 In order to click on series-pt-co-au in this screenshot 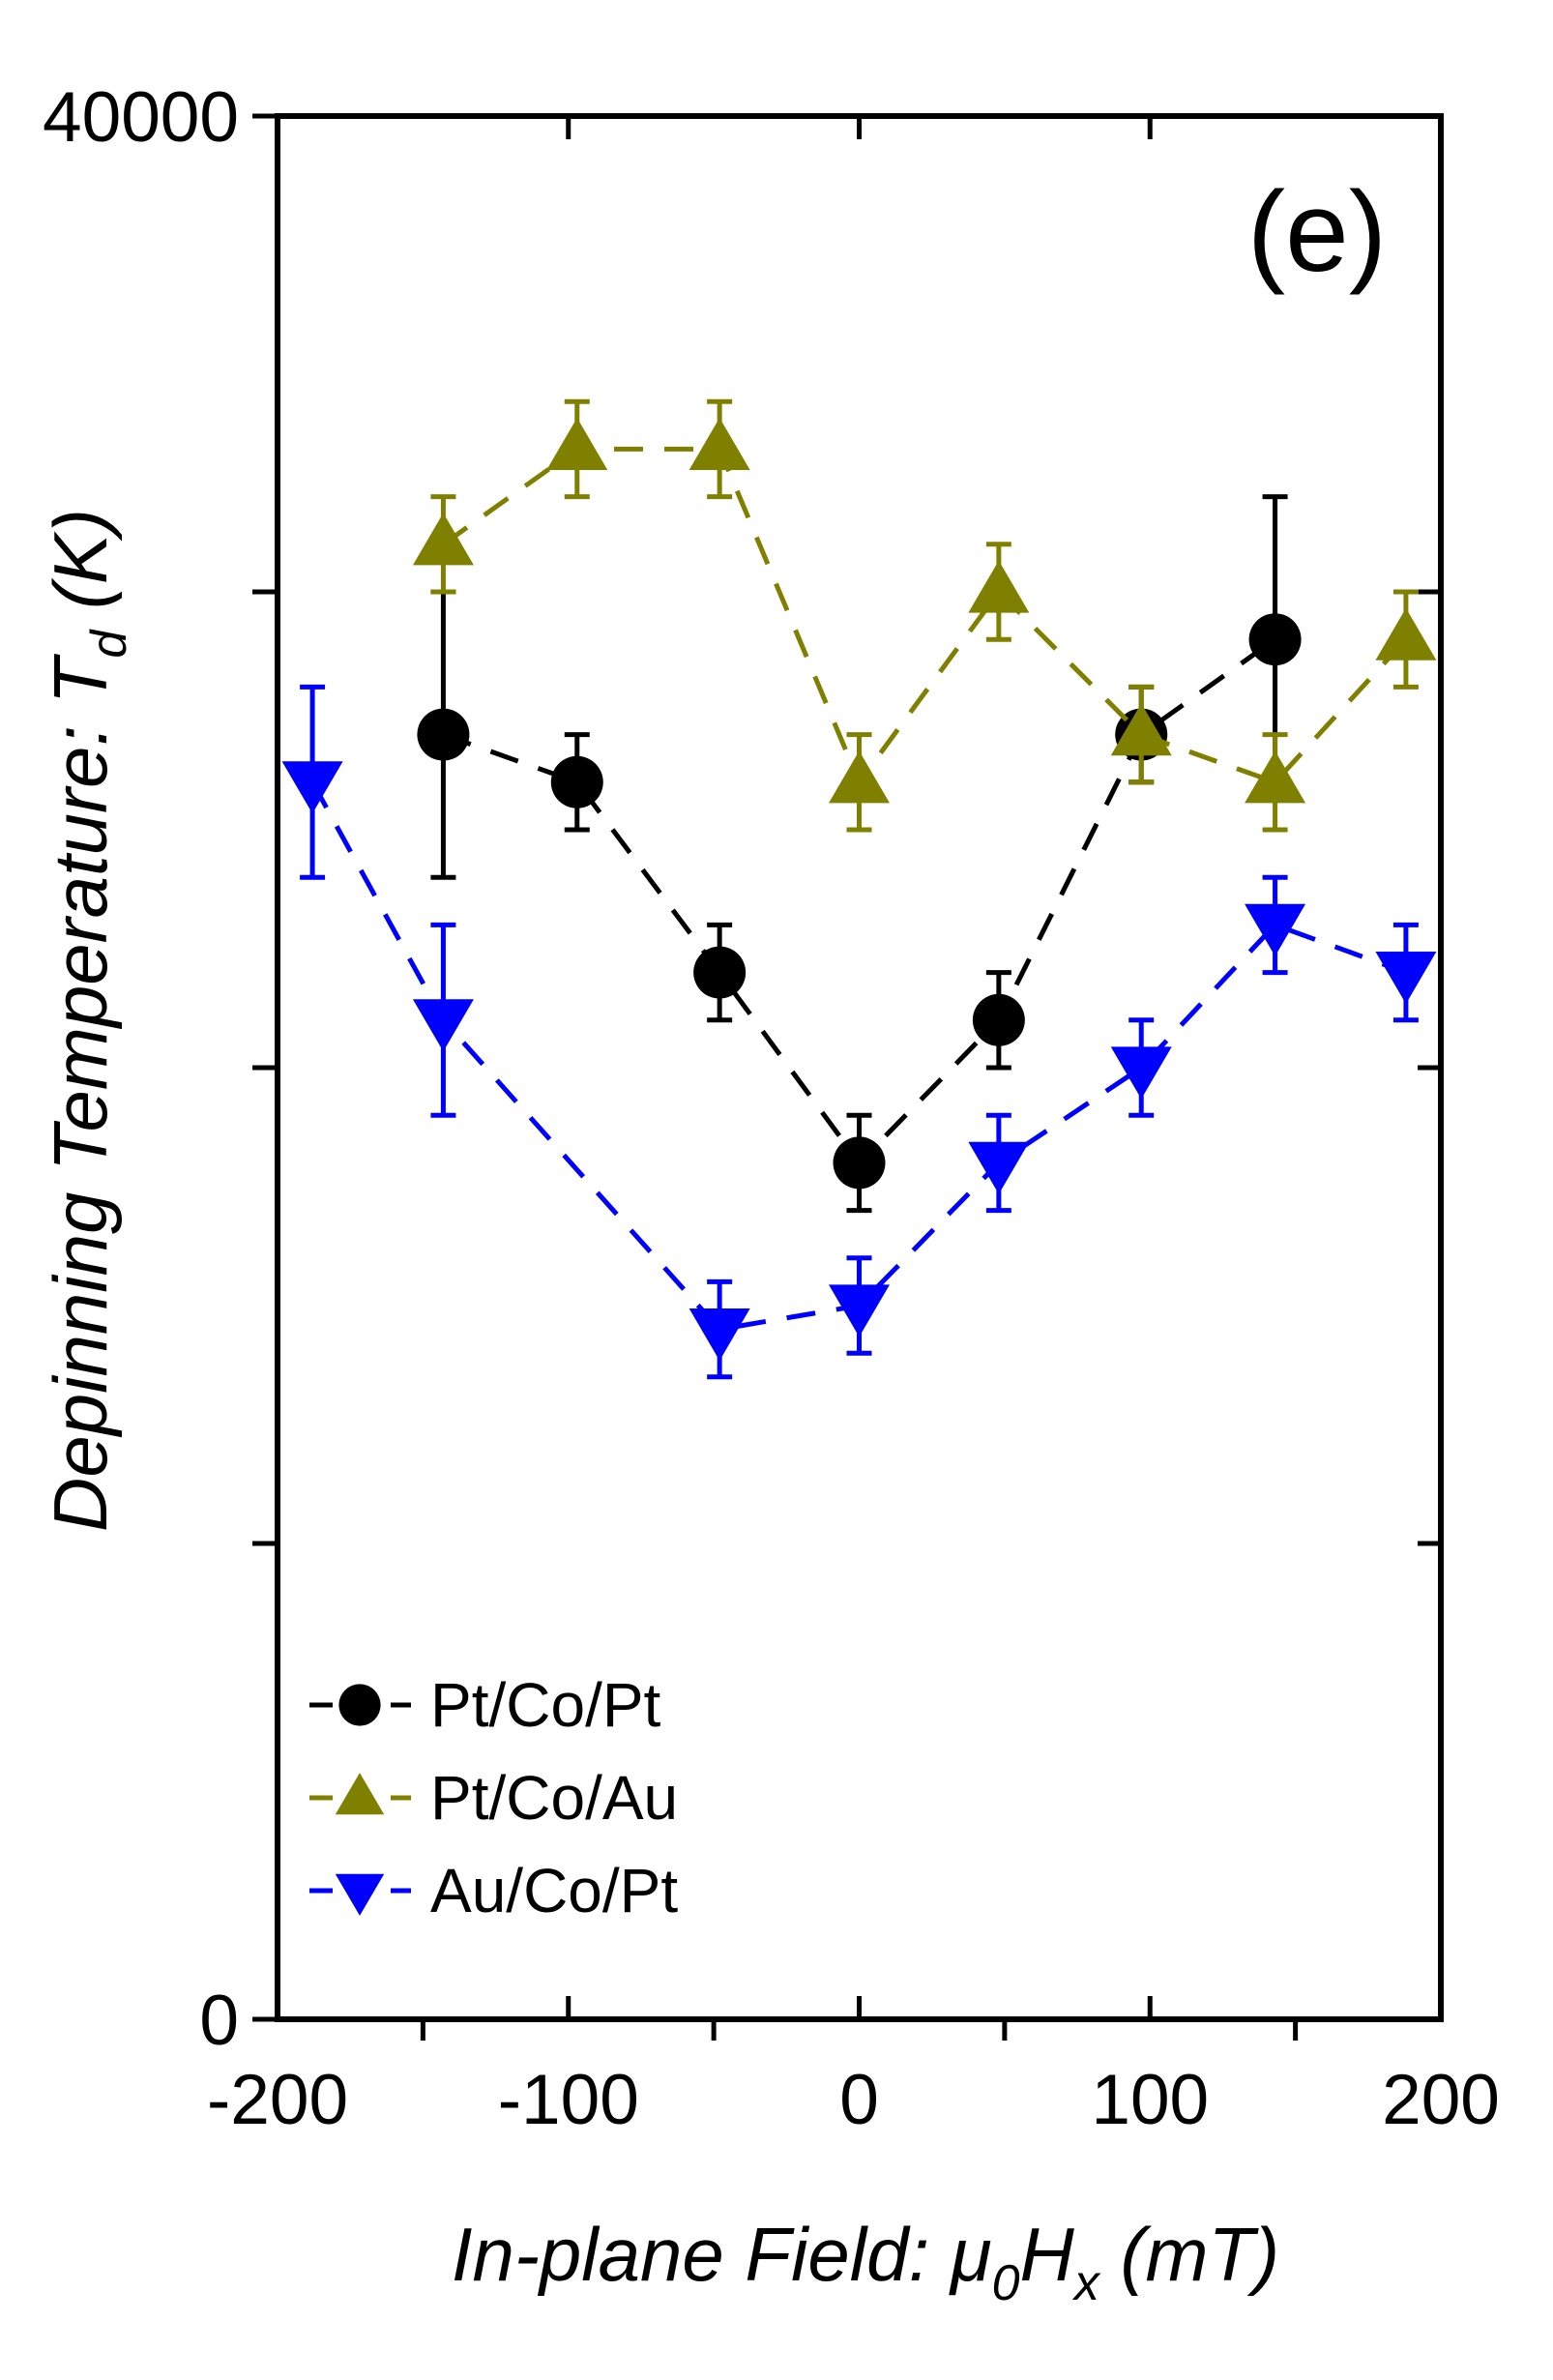, I will do `click(924, 616)`.